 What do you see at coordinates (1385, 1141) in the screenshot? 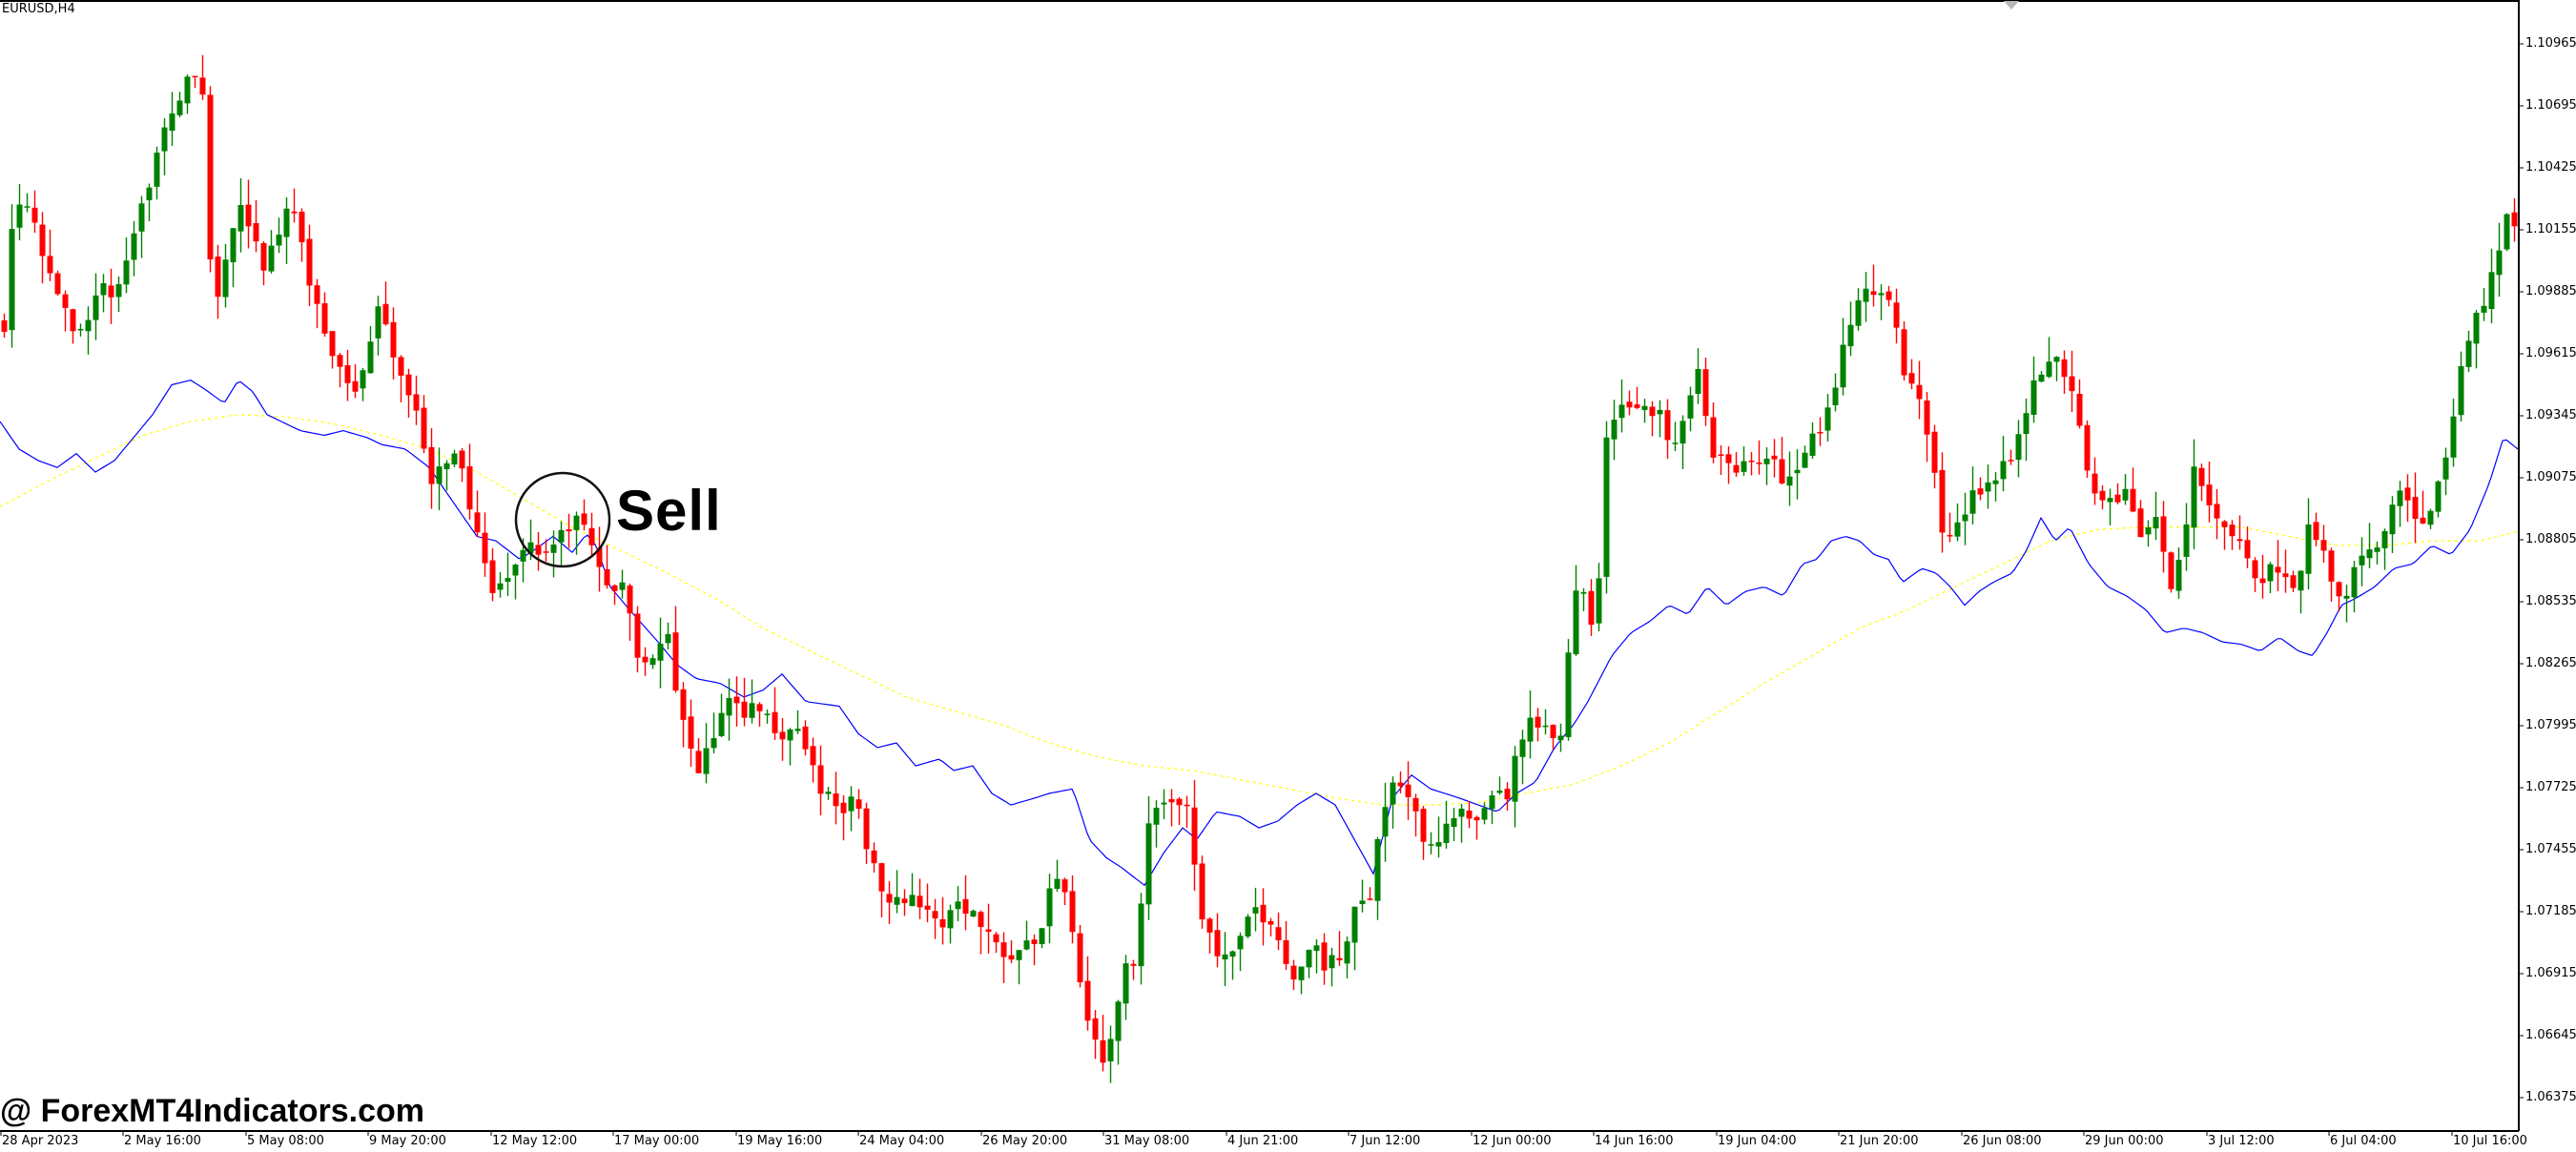
I see `time-tick-label: 7 Jun 12:00` at bounding box center [1385, 1141].